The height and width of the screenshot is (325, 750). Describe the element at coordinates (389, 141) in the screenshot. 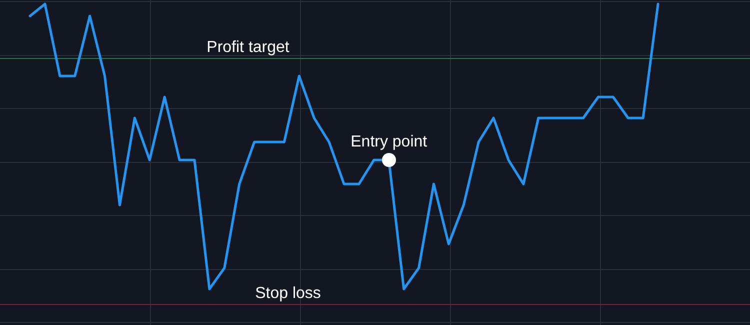

I see `annotation: Entry point` at that location.